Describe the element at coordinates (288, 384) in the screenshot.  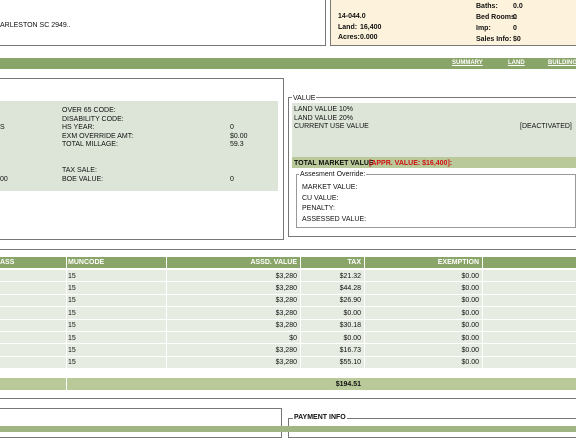
I see `total-row` at that location.